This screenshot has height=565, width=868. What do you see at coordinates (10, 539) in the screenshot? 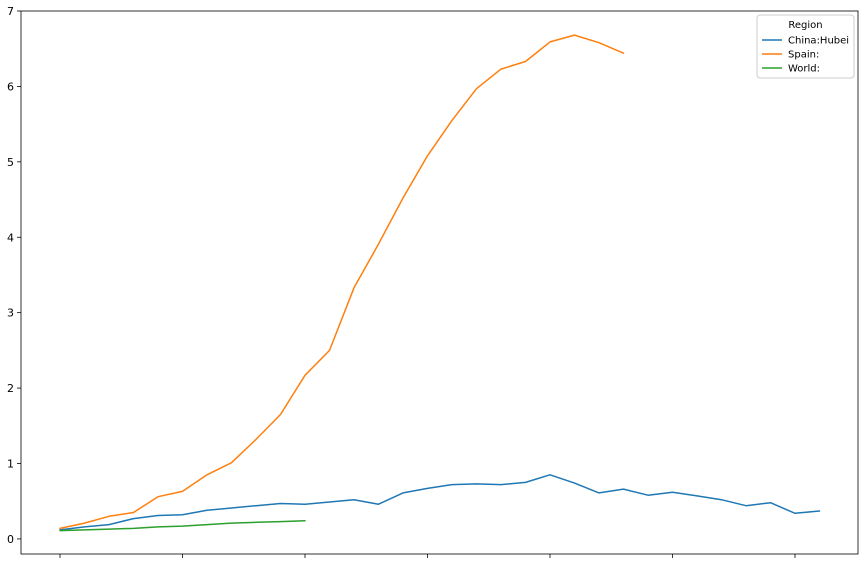
I see `y-tick-label: 0` at bounding box center [10, 539].